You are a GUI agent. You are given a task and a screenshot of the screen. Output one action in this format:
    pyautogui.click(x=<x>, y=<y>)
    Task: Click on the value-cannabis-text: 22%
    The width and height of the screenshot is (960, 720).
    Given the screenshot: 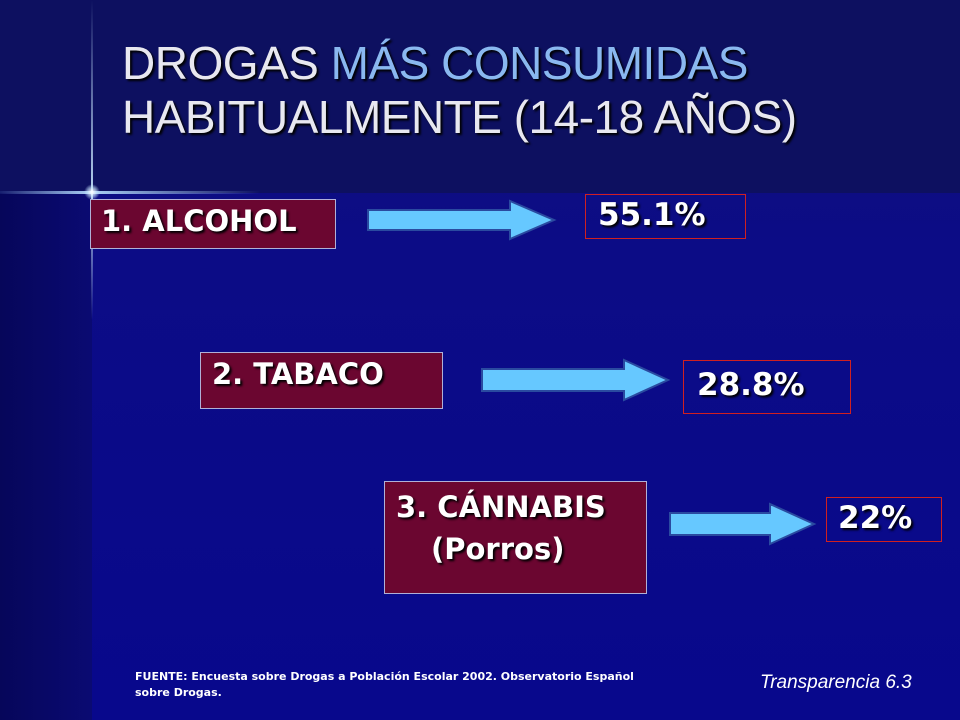 What is the action you would take?
    pyautogui.click(x=875, y=518)
    